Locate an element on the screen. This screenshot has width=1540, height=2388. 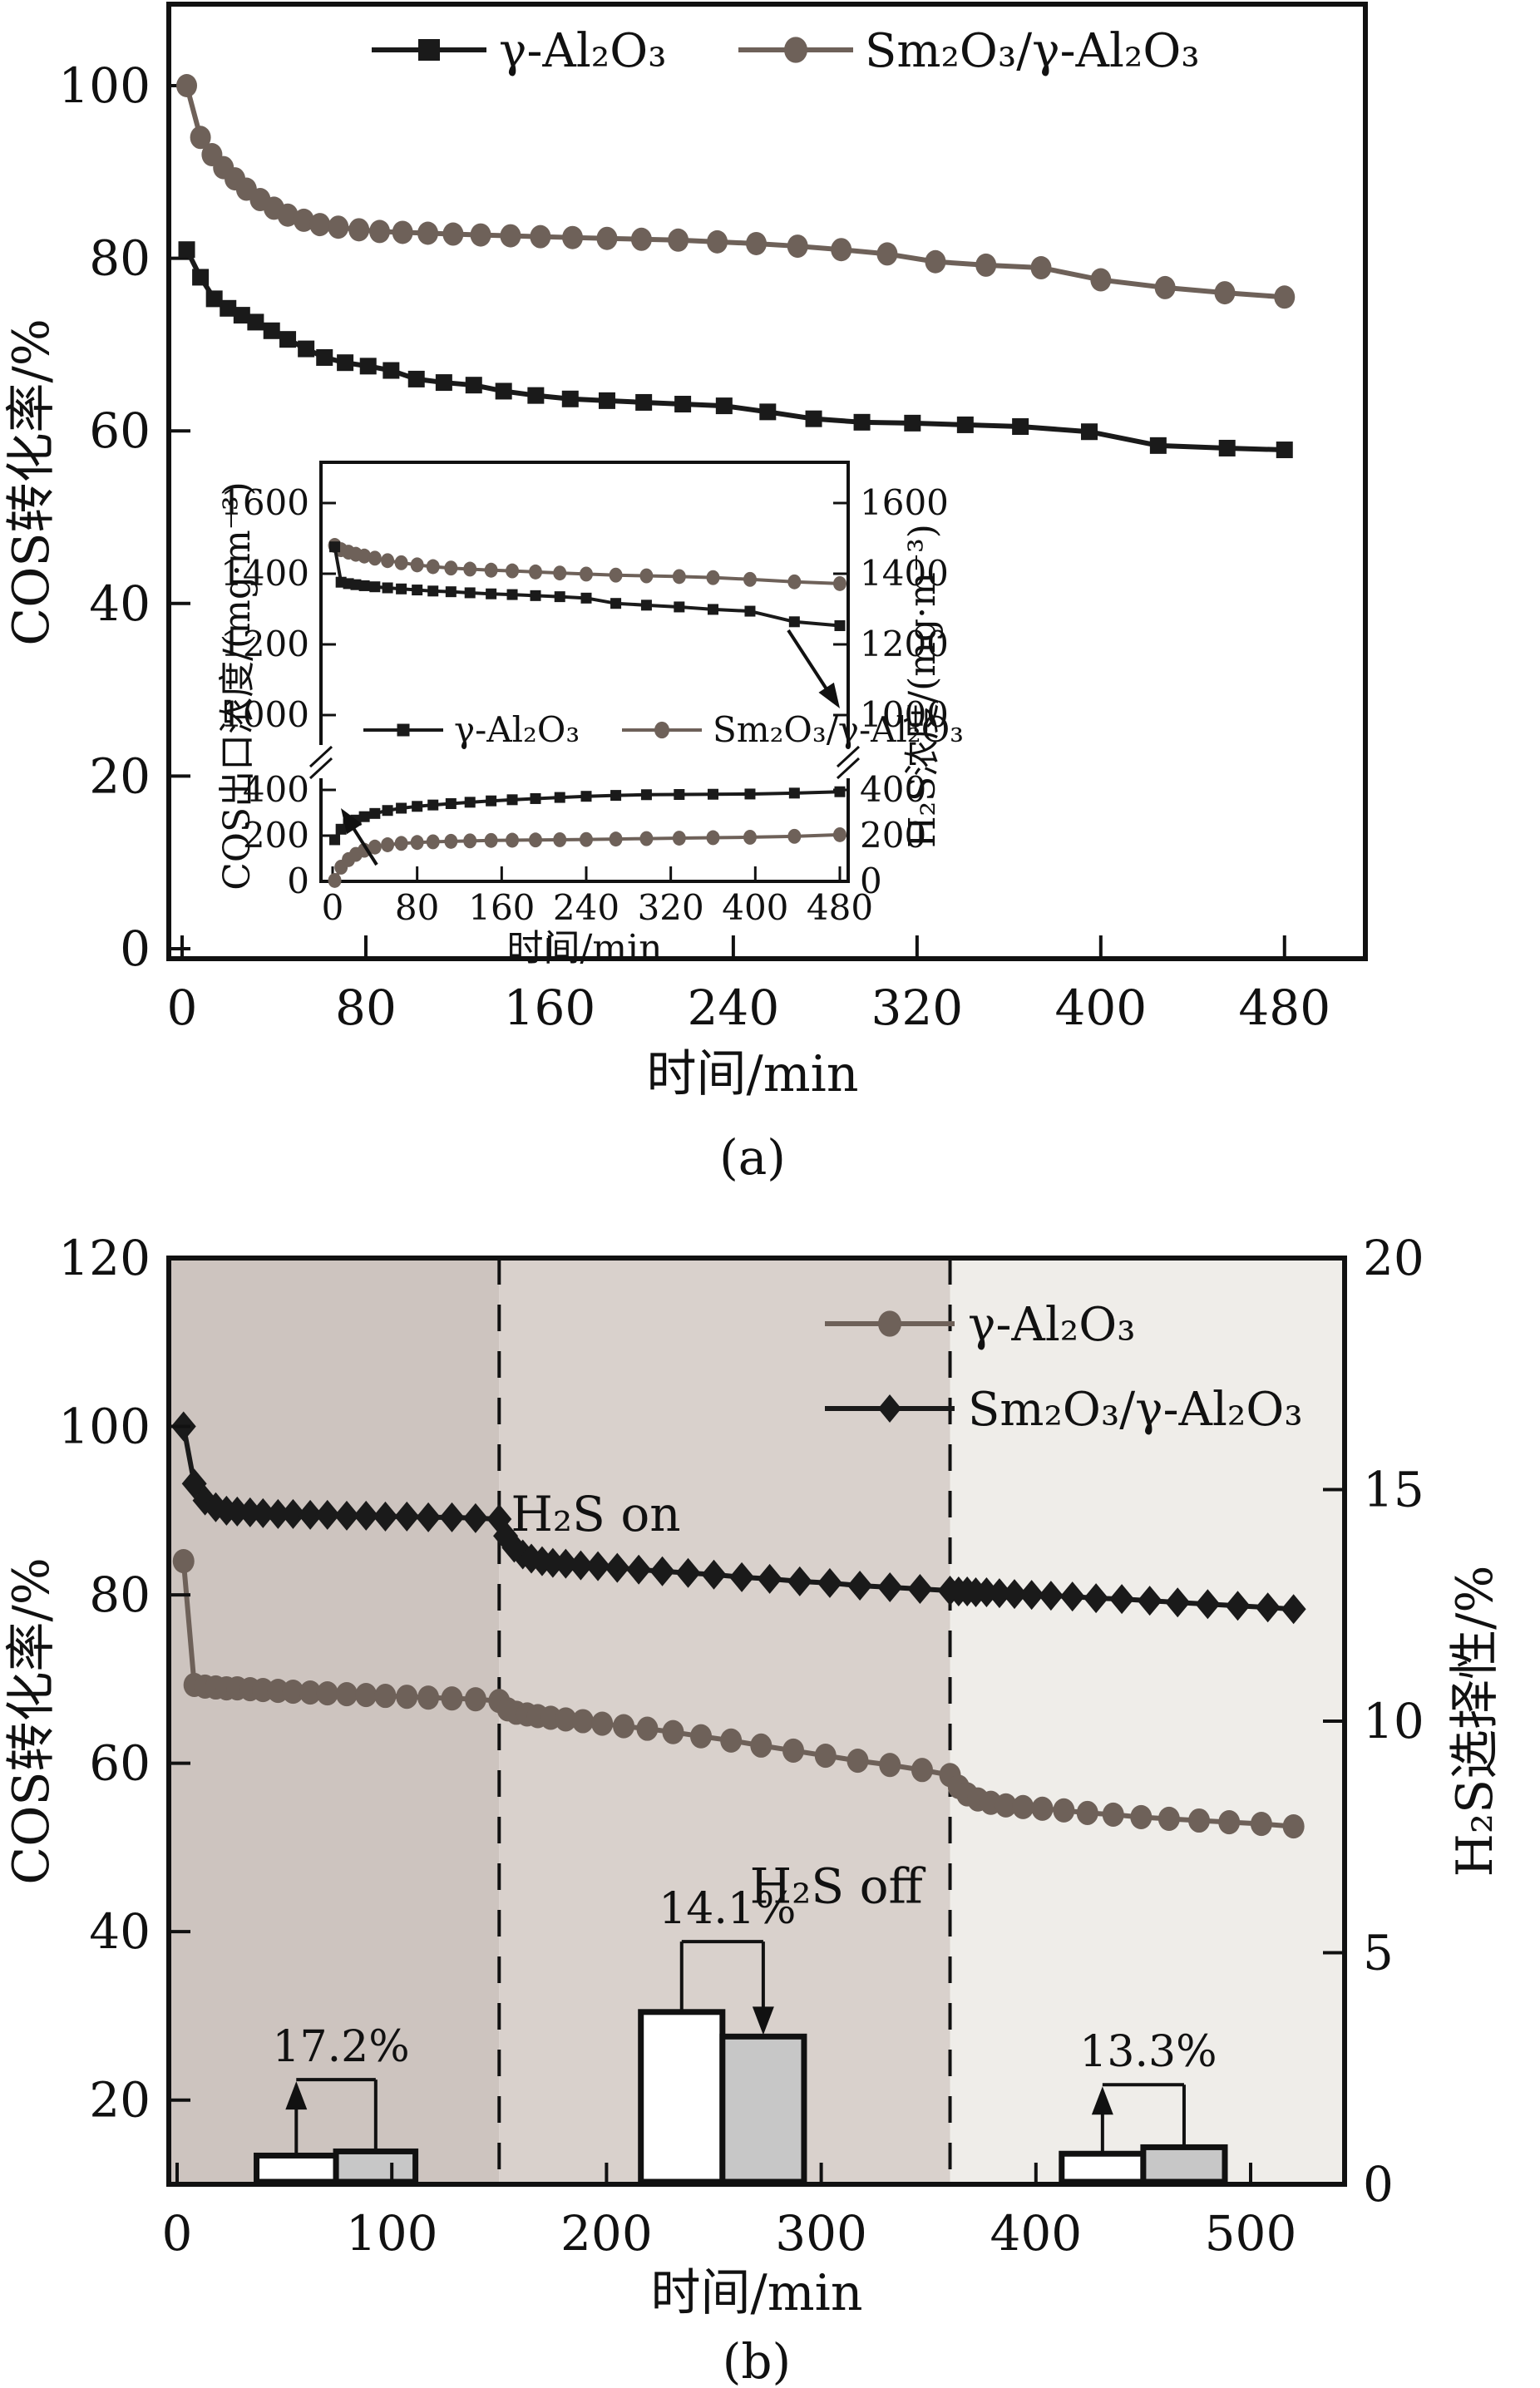
series-sm2o3-gamma-al2o3 is located at coordinates (738, 1518).